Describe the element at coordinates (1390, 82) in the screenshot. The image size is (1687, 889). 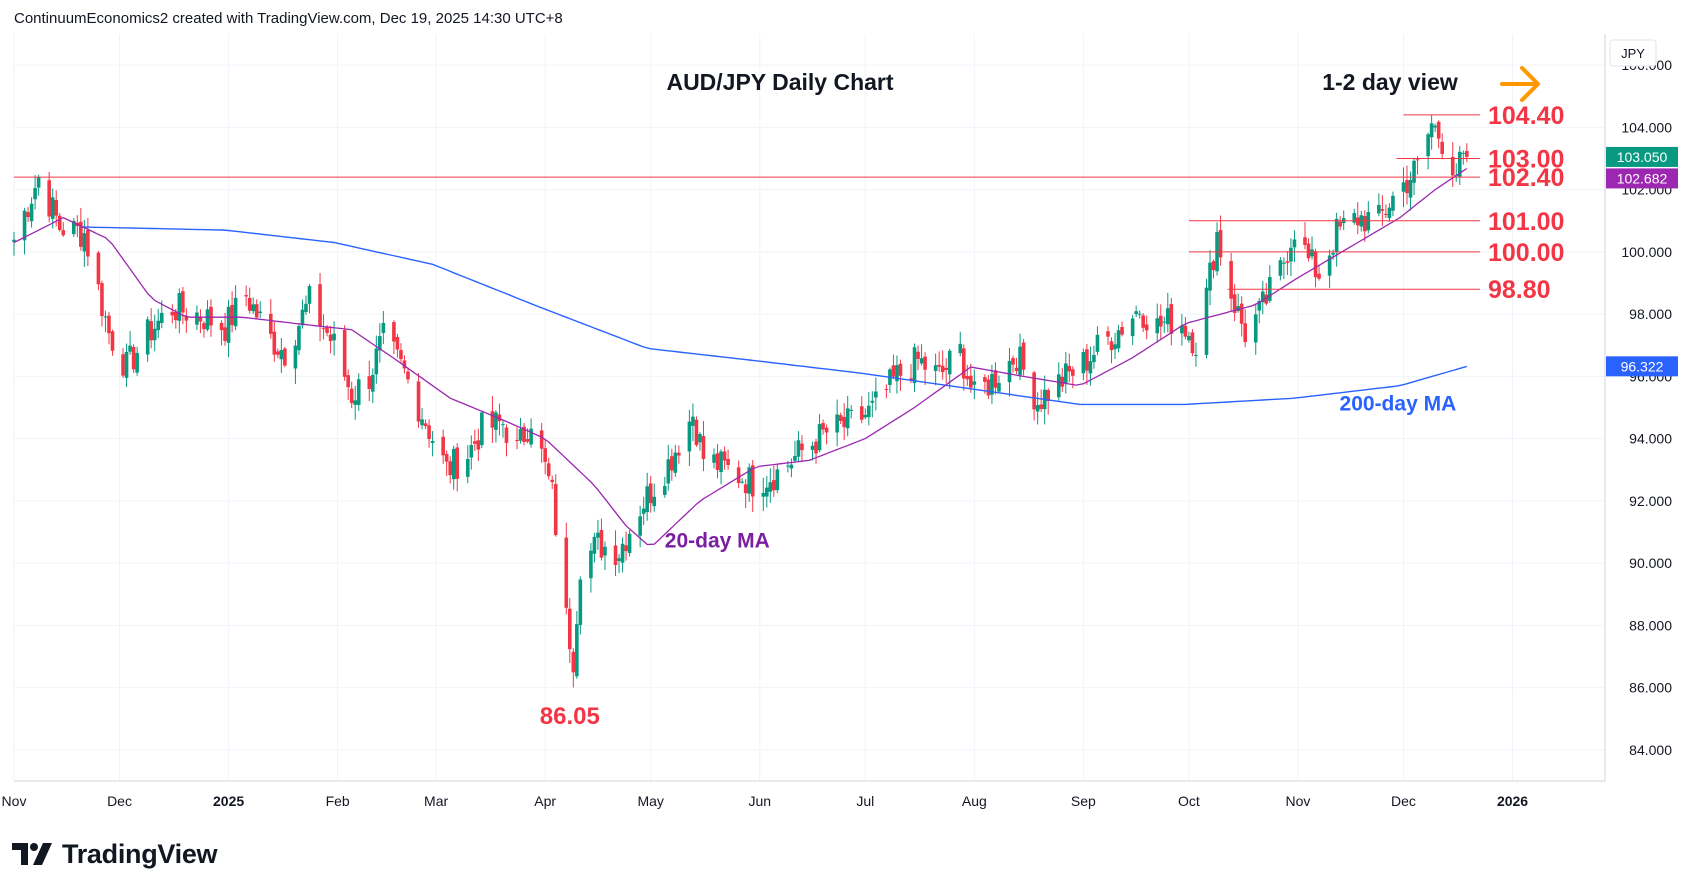
I see `view-note: 1-2 day view` at that location.